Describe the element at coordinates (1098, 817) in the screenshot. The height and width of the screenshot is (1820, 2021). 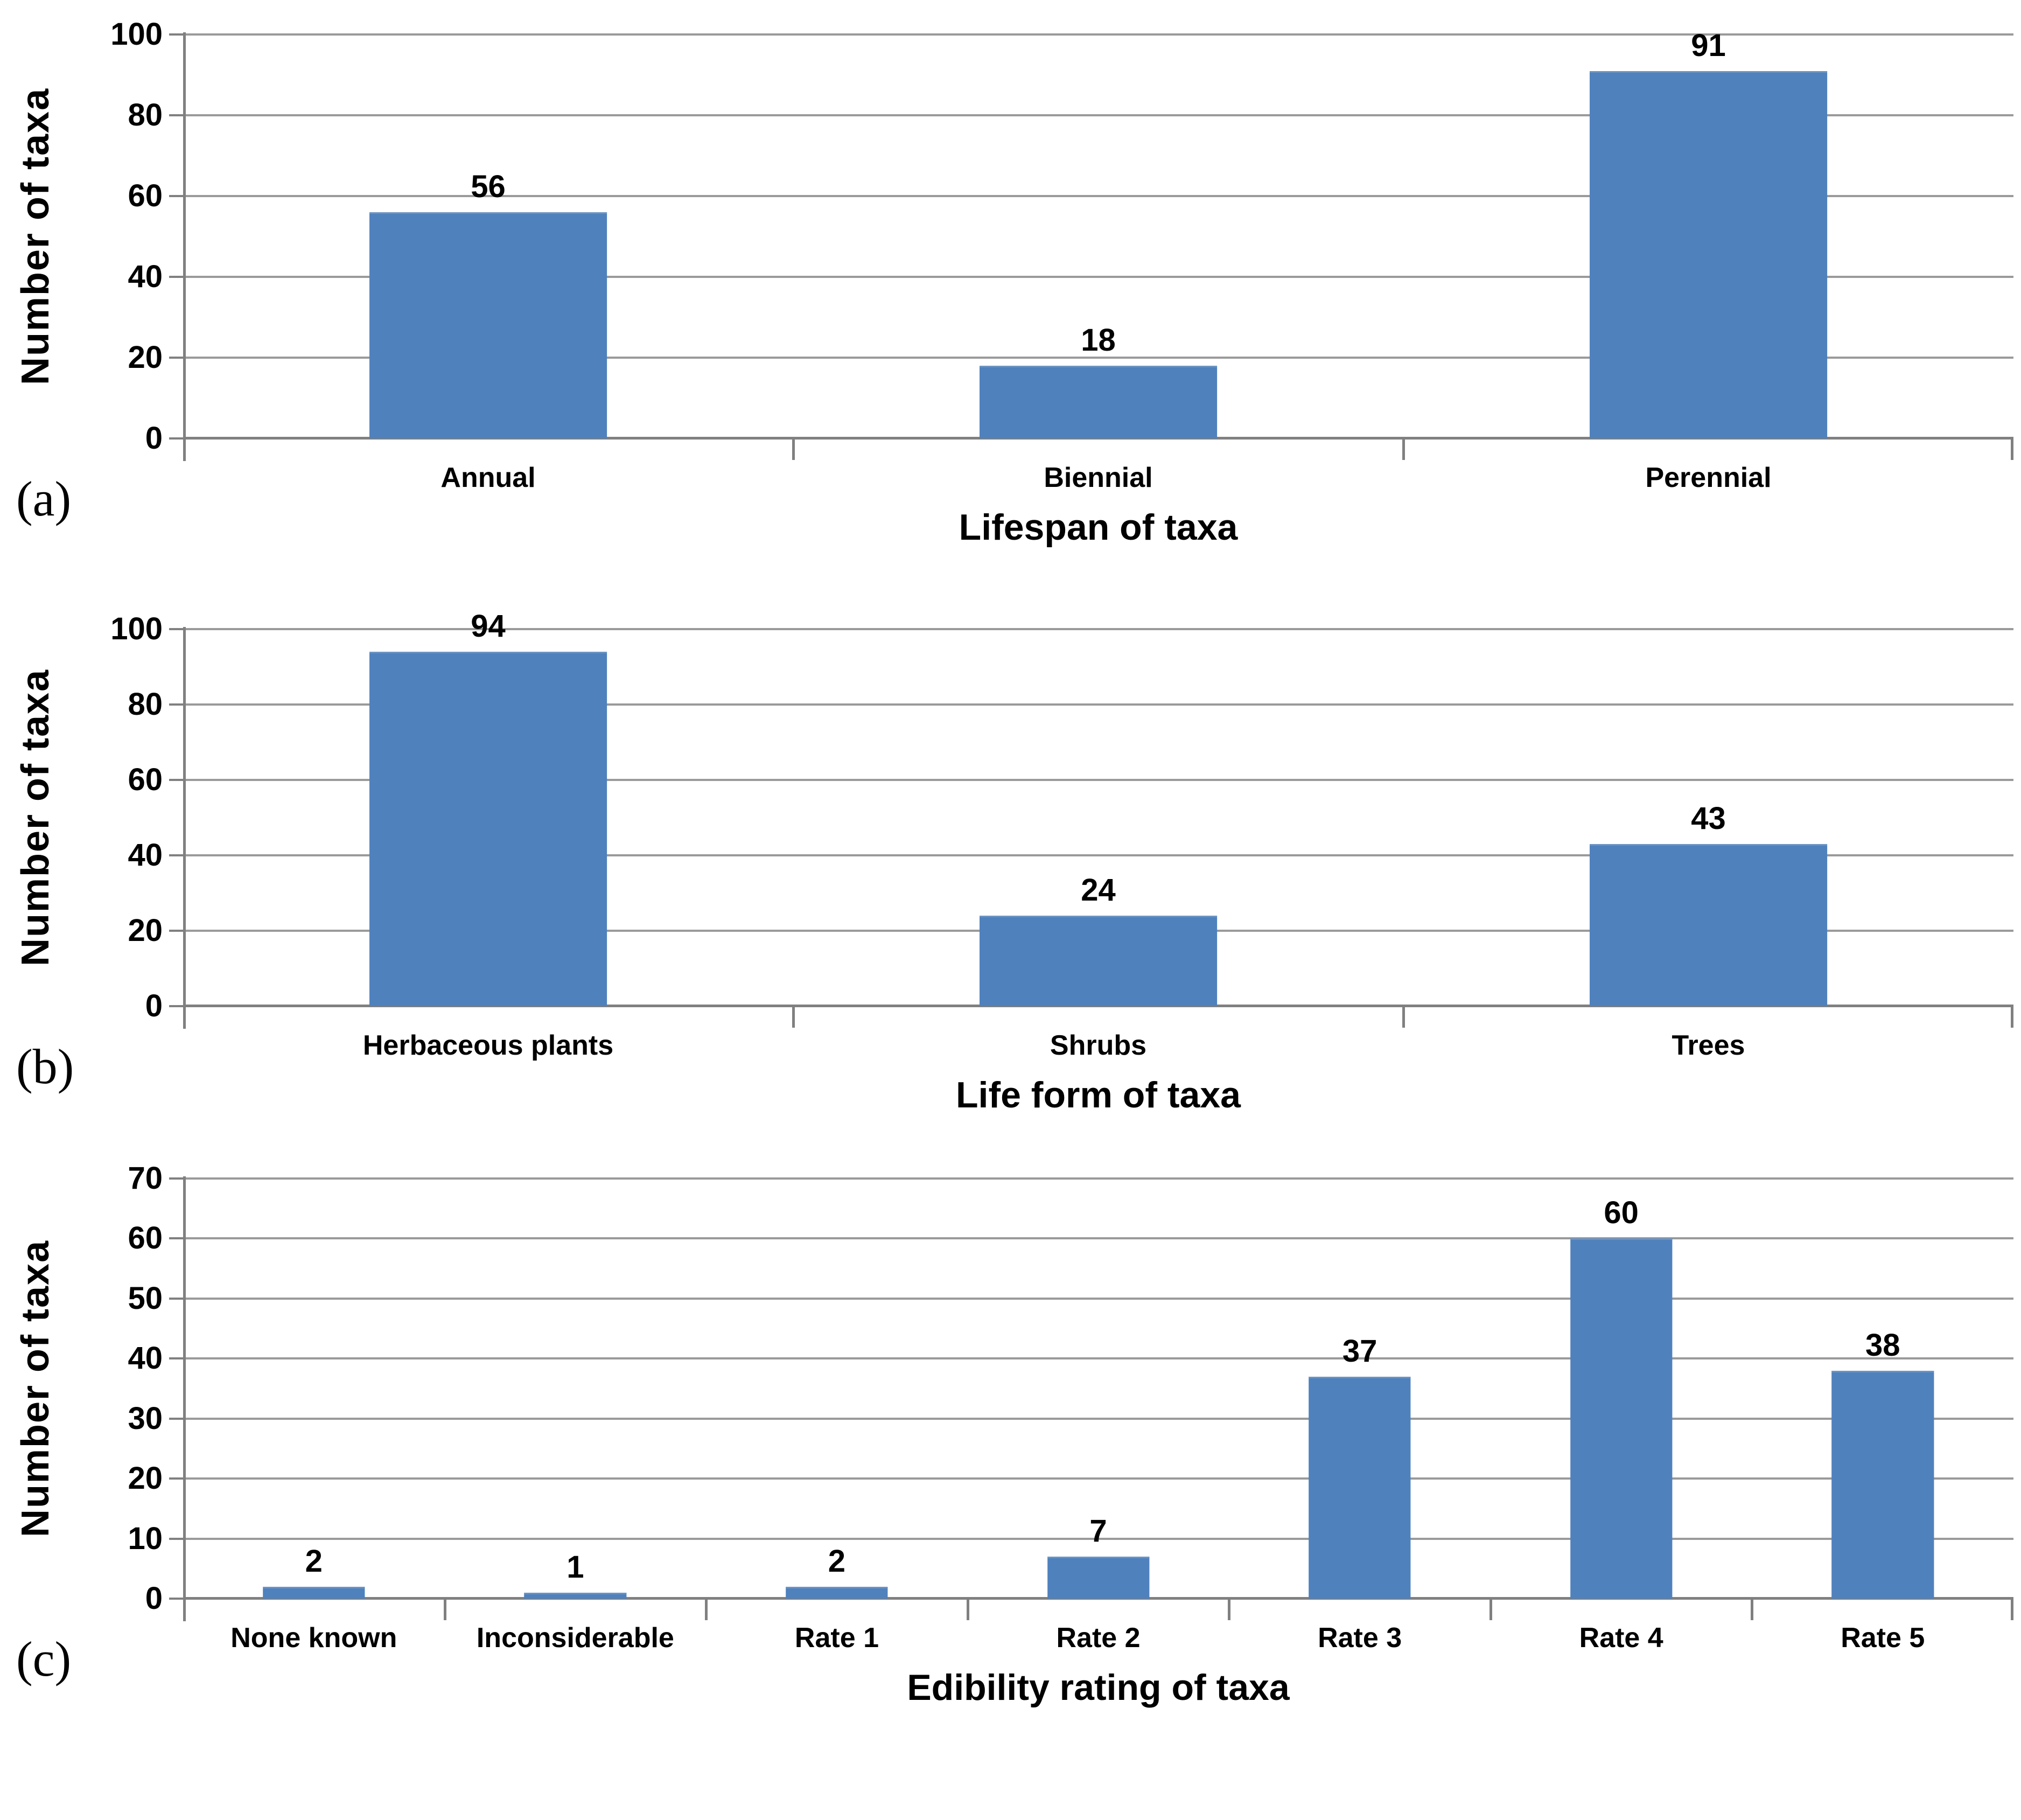
I see `bar-slot: 24` at that location.